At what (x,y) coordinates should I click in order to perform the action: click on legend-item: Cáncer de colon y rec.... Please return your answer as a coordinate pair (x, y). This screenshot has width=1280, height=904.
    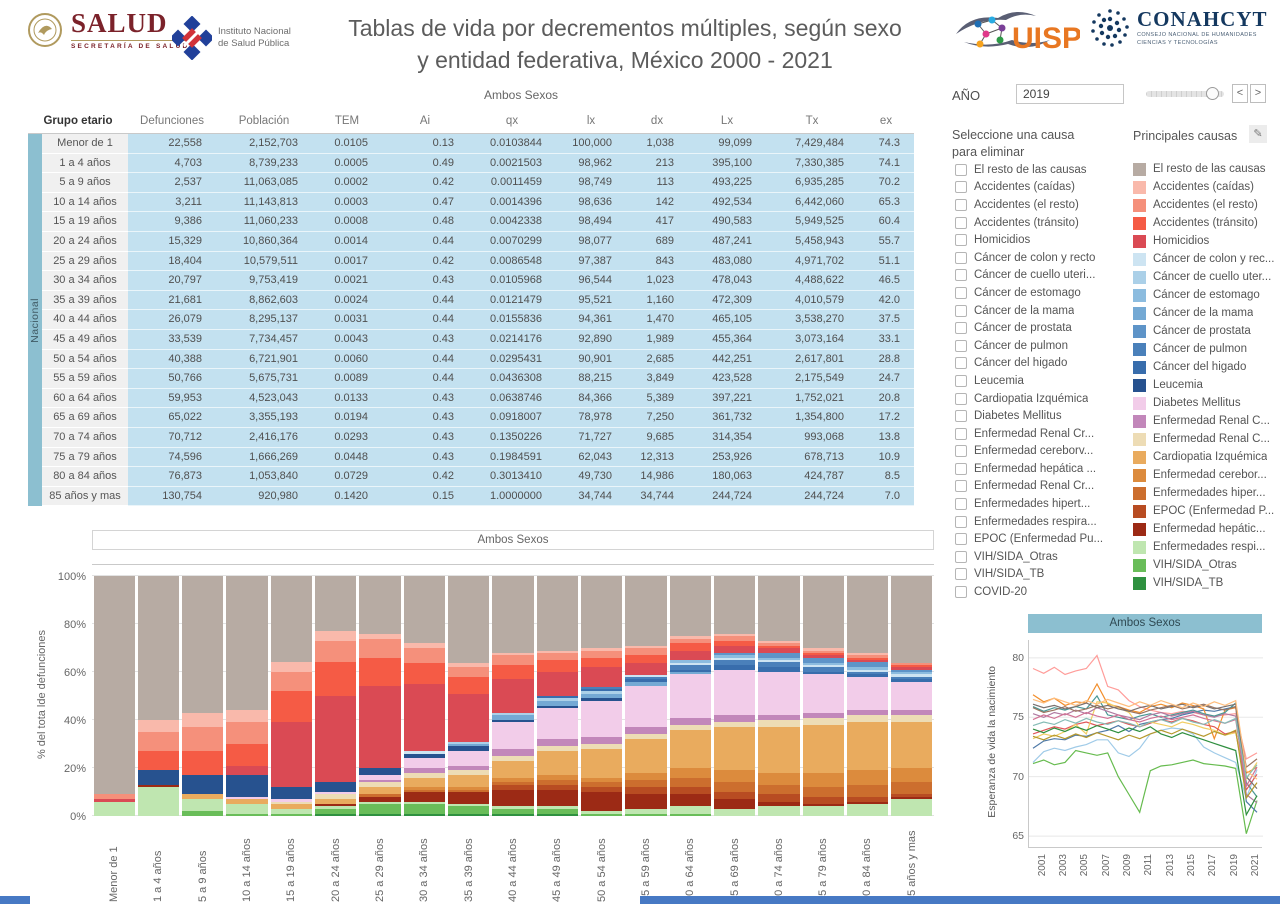
    Looking at the image, I should click on (1205, 259).